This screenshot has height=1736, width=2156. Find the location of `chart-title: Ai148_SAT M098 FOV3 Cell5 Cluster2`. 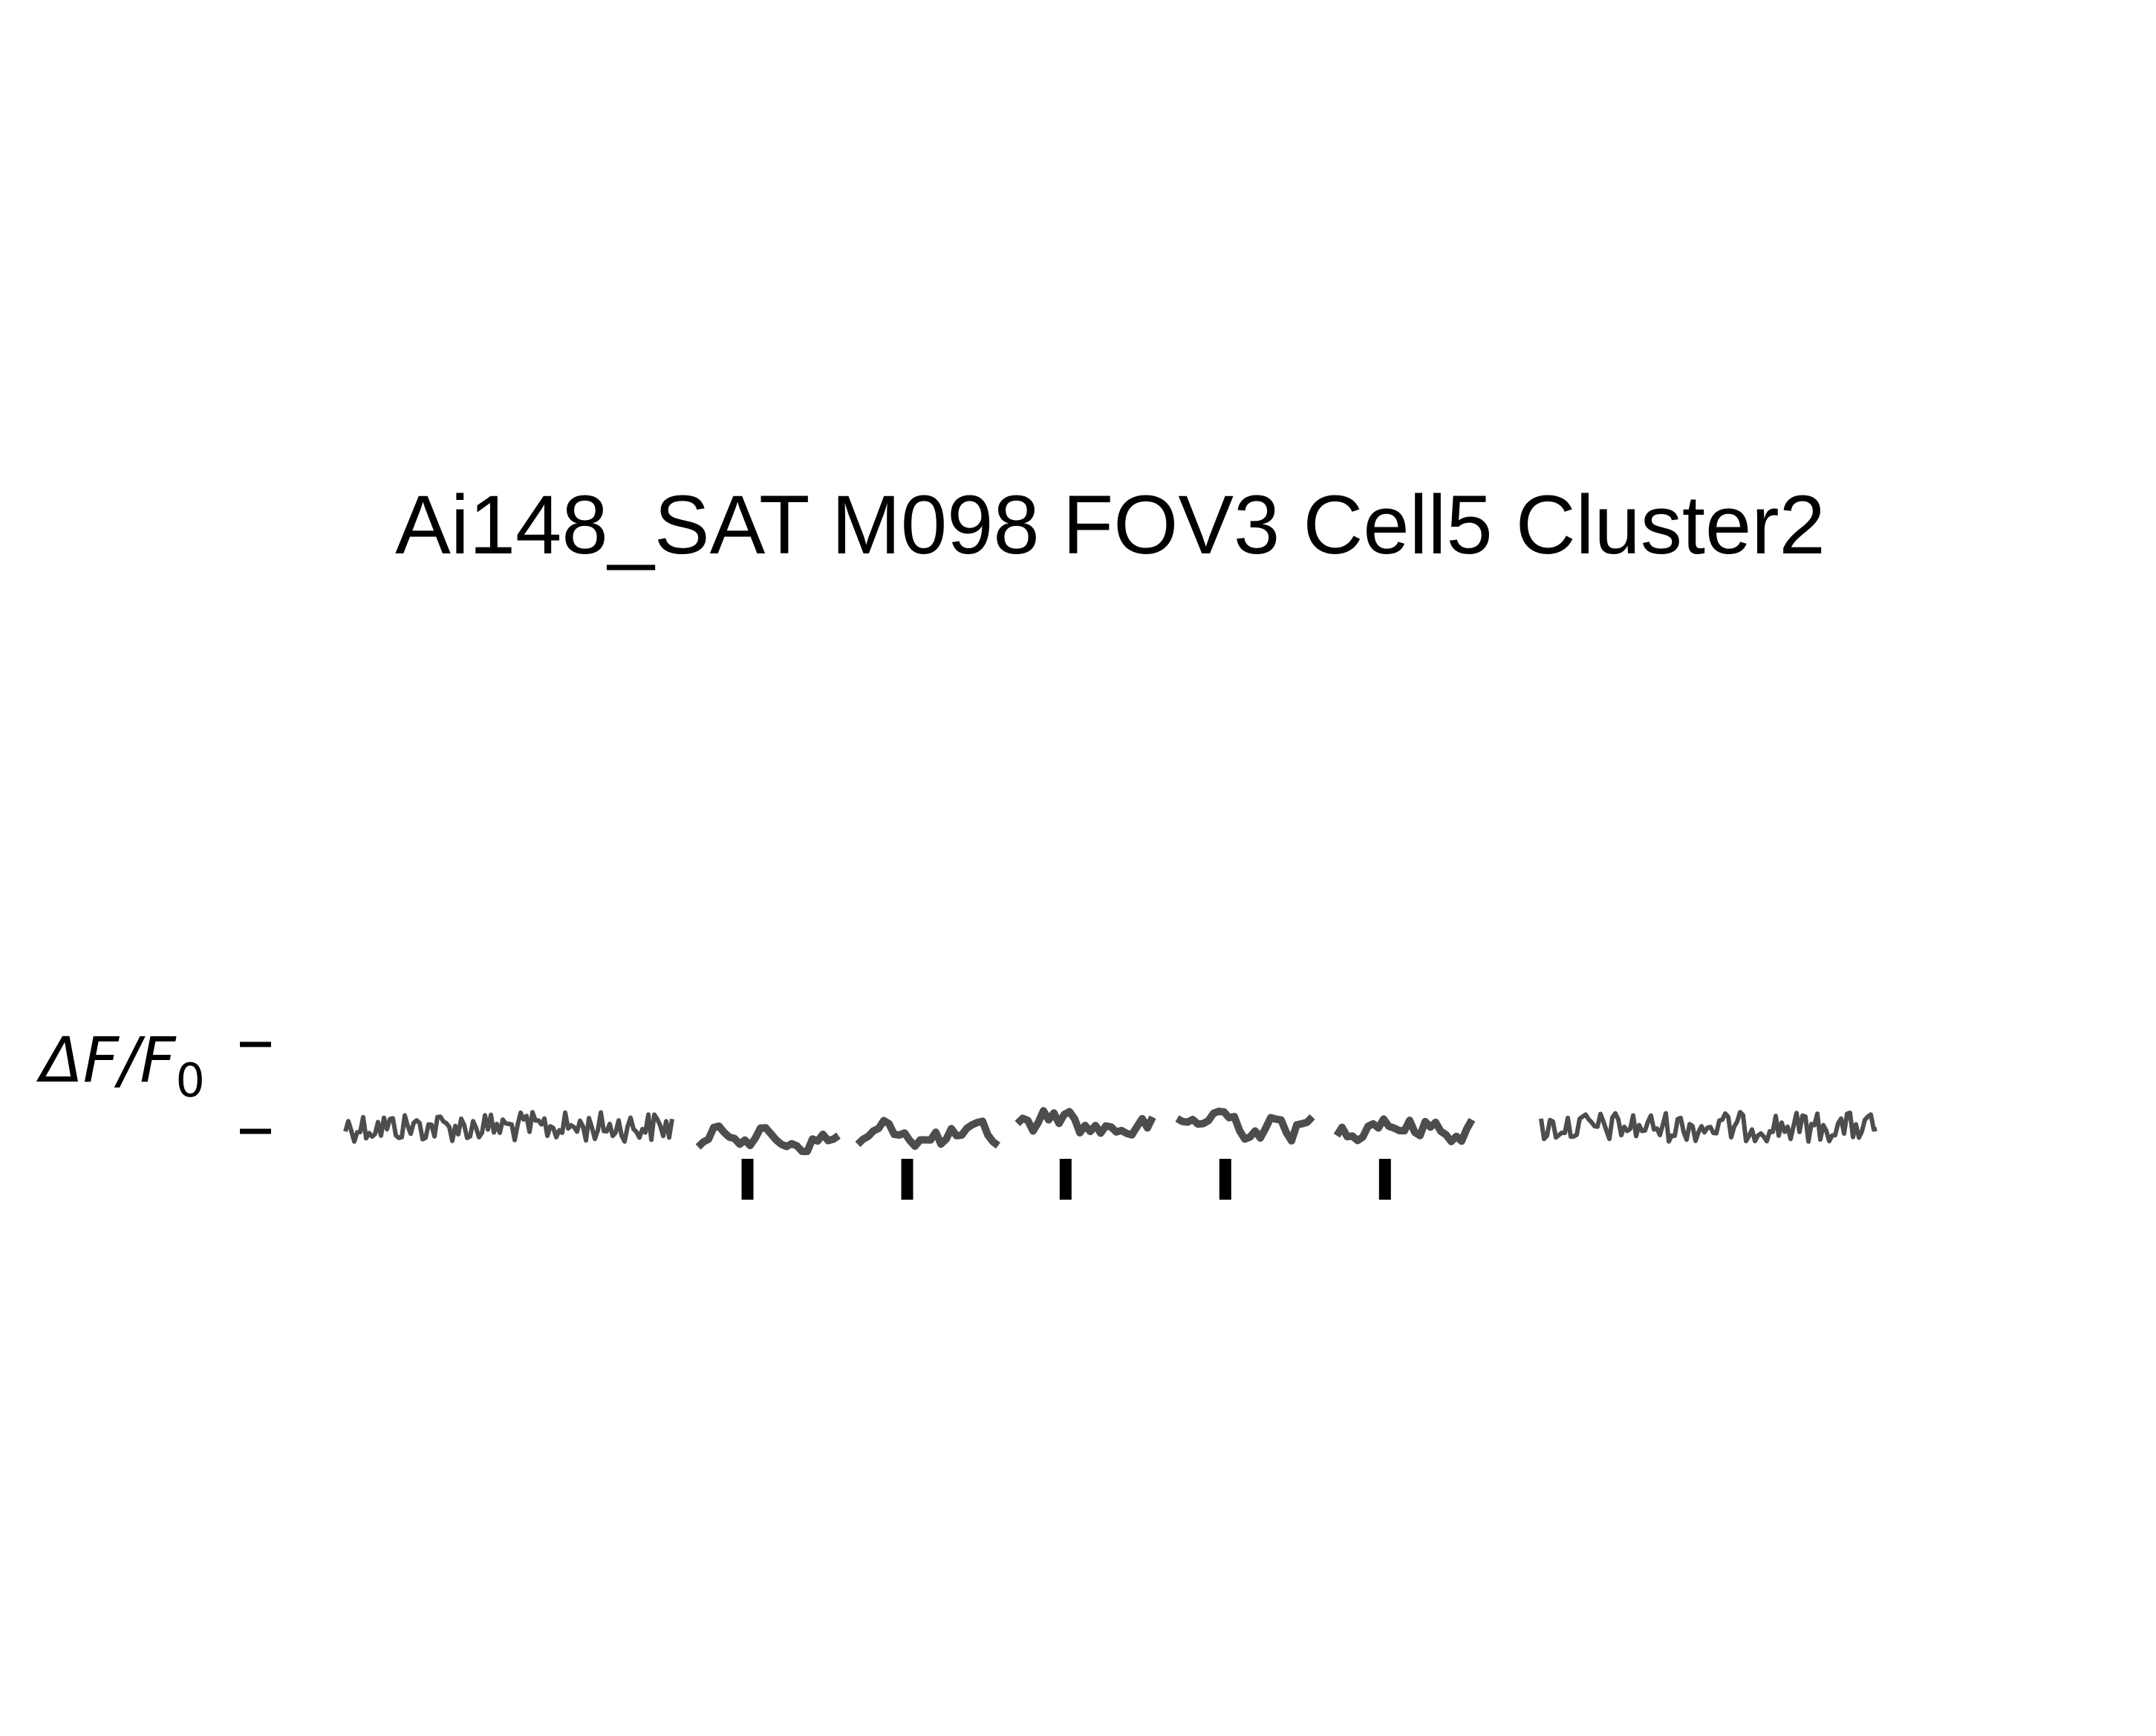

chart-title: Ai148_SAT M098 FOV3 Cell5 Cluster2 is located at coordinates (1110, 524).